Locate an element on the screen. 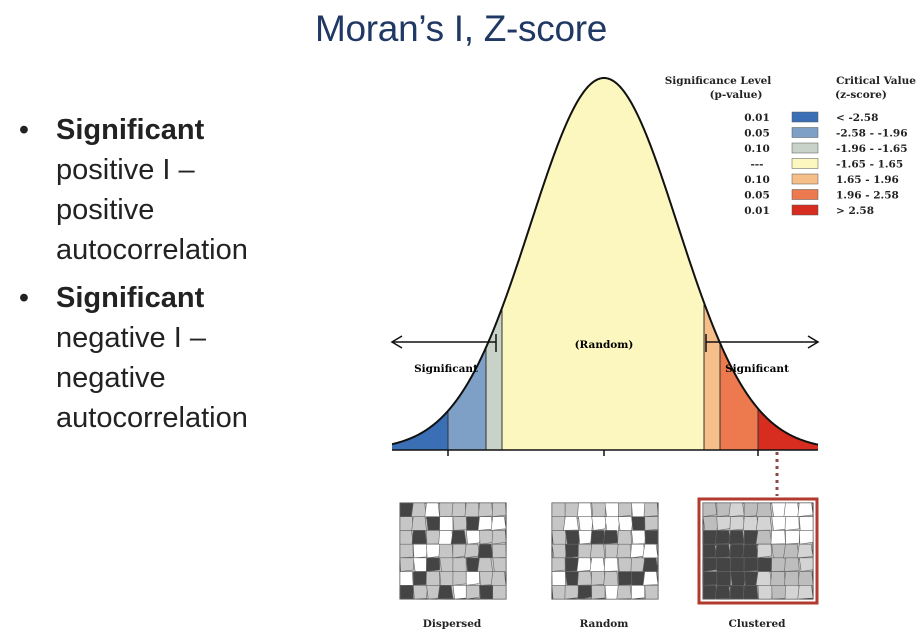  legend-p-value: 0.05 is located at coordinates (757, 134).